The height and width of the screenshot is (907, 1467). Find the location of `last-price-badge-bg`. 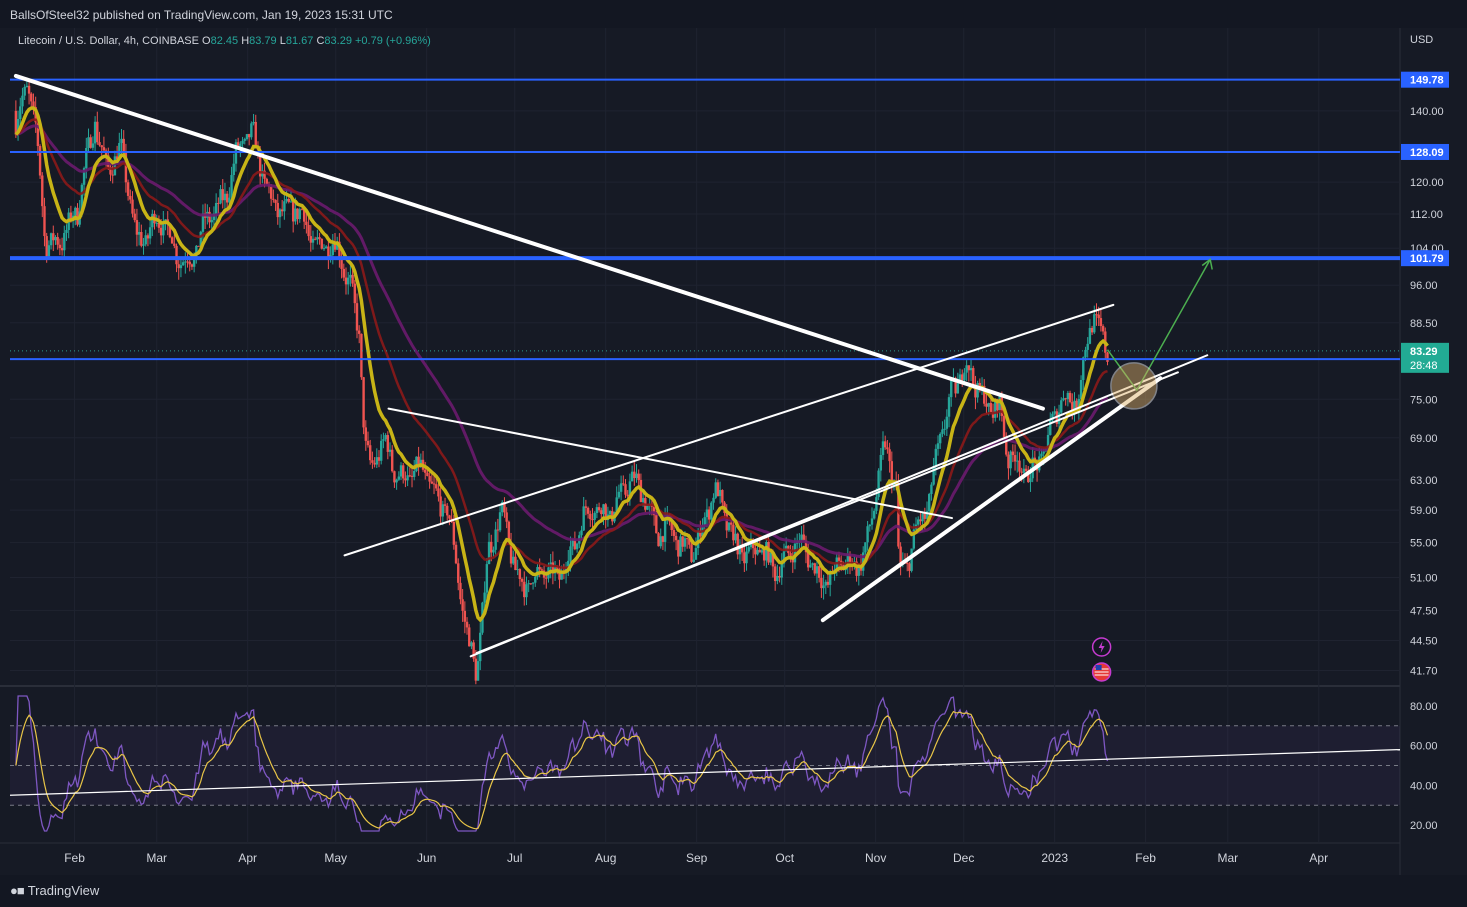

last-price-badge-bg is located at coordinates (1425, 357).